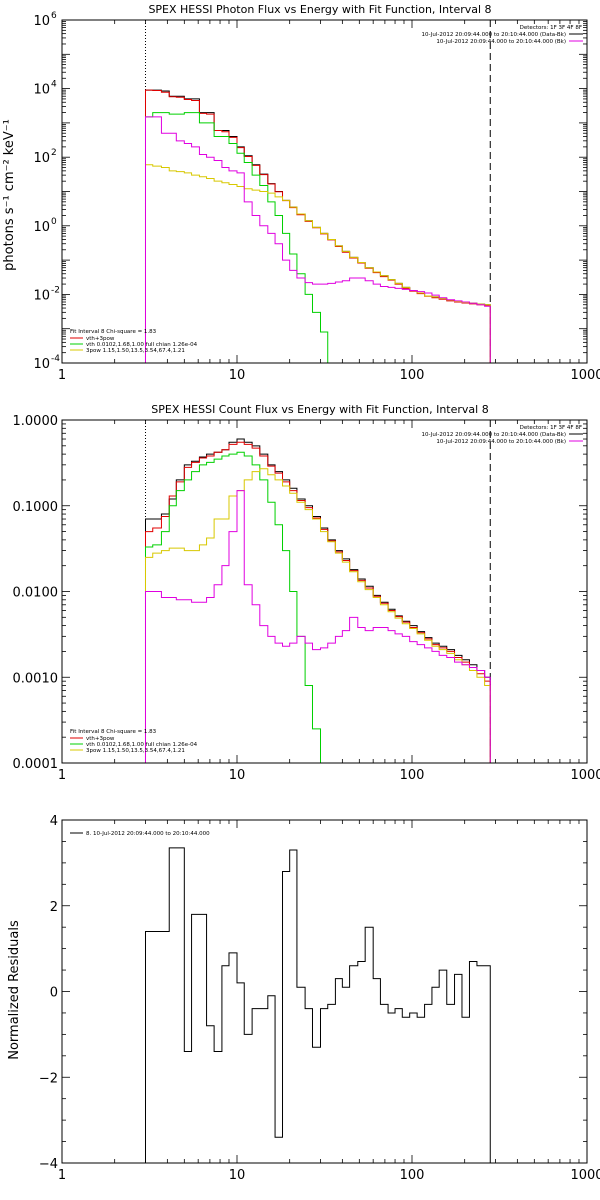  Describe the element at coordinates (55, 359) in the screenshot. I see `y-tick-exponent: -4` at that location.